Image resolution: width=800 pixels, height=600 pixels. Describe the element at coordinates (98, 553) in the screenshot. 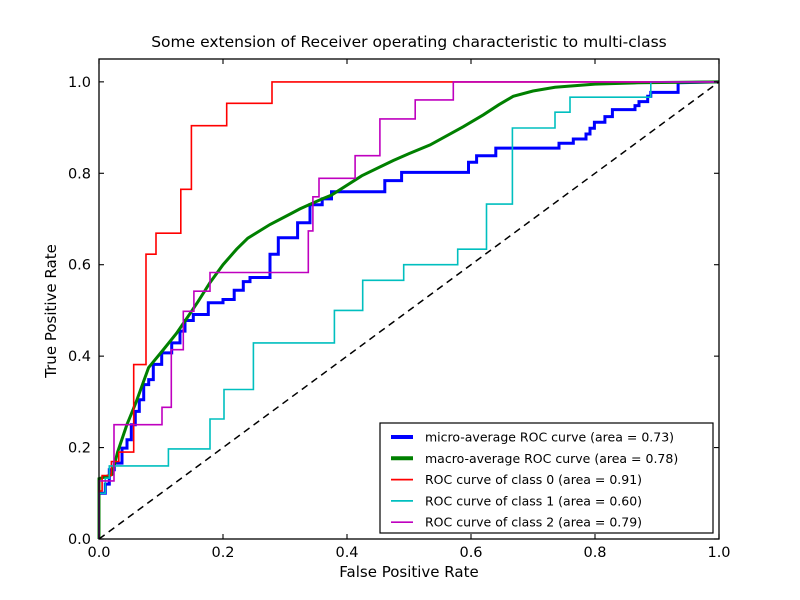

I see `x-tick-label: 0.0` at that location.